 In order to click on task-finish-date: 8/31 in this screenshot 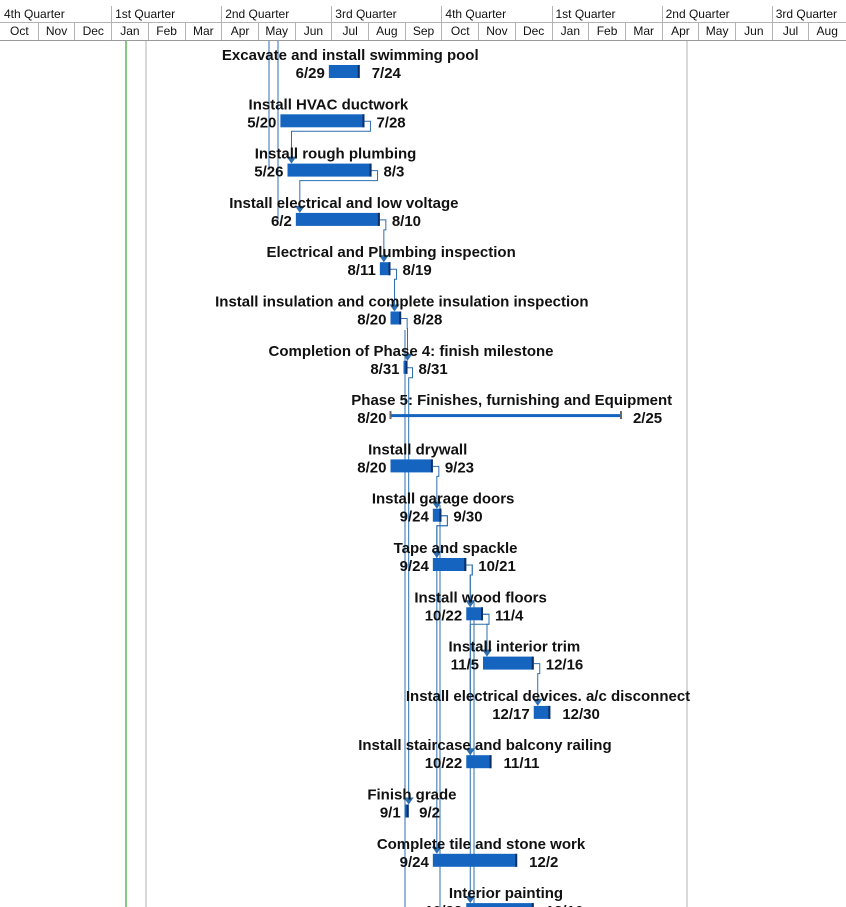, I will do `click(433, 369)`.